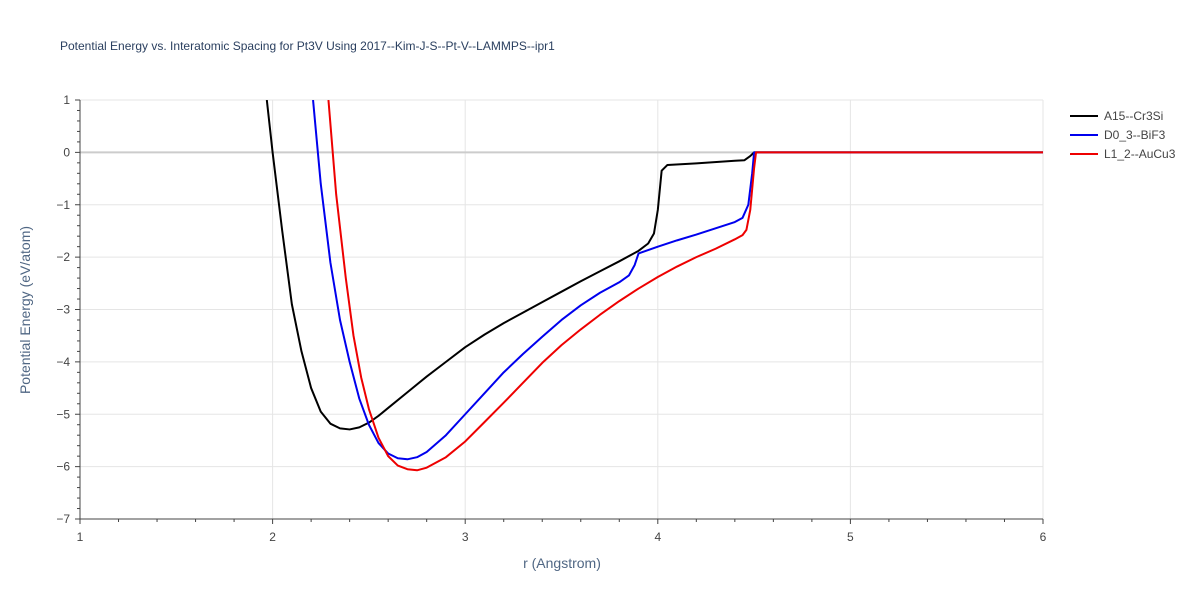  What do you see at coordinates (80, 537) in the screenshot?
I see `x-tick-label: 1` at bounding box center [80, 537].